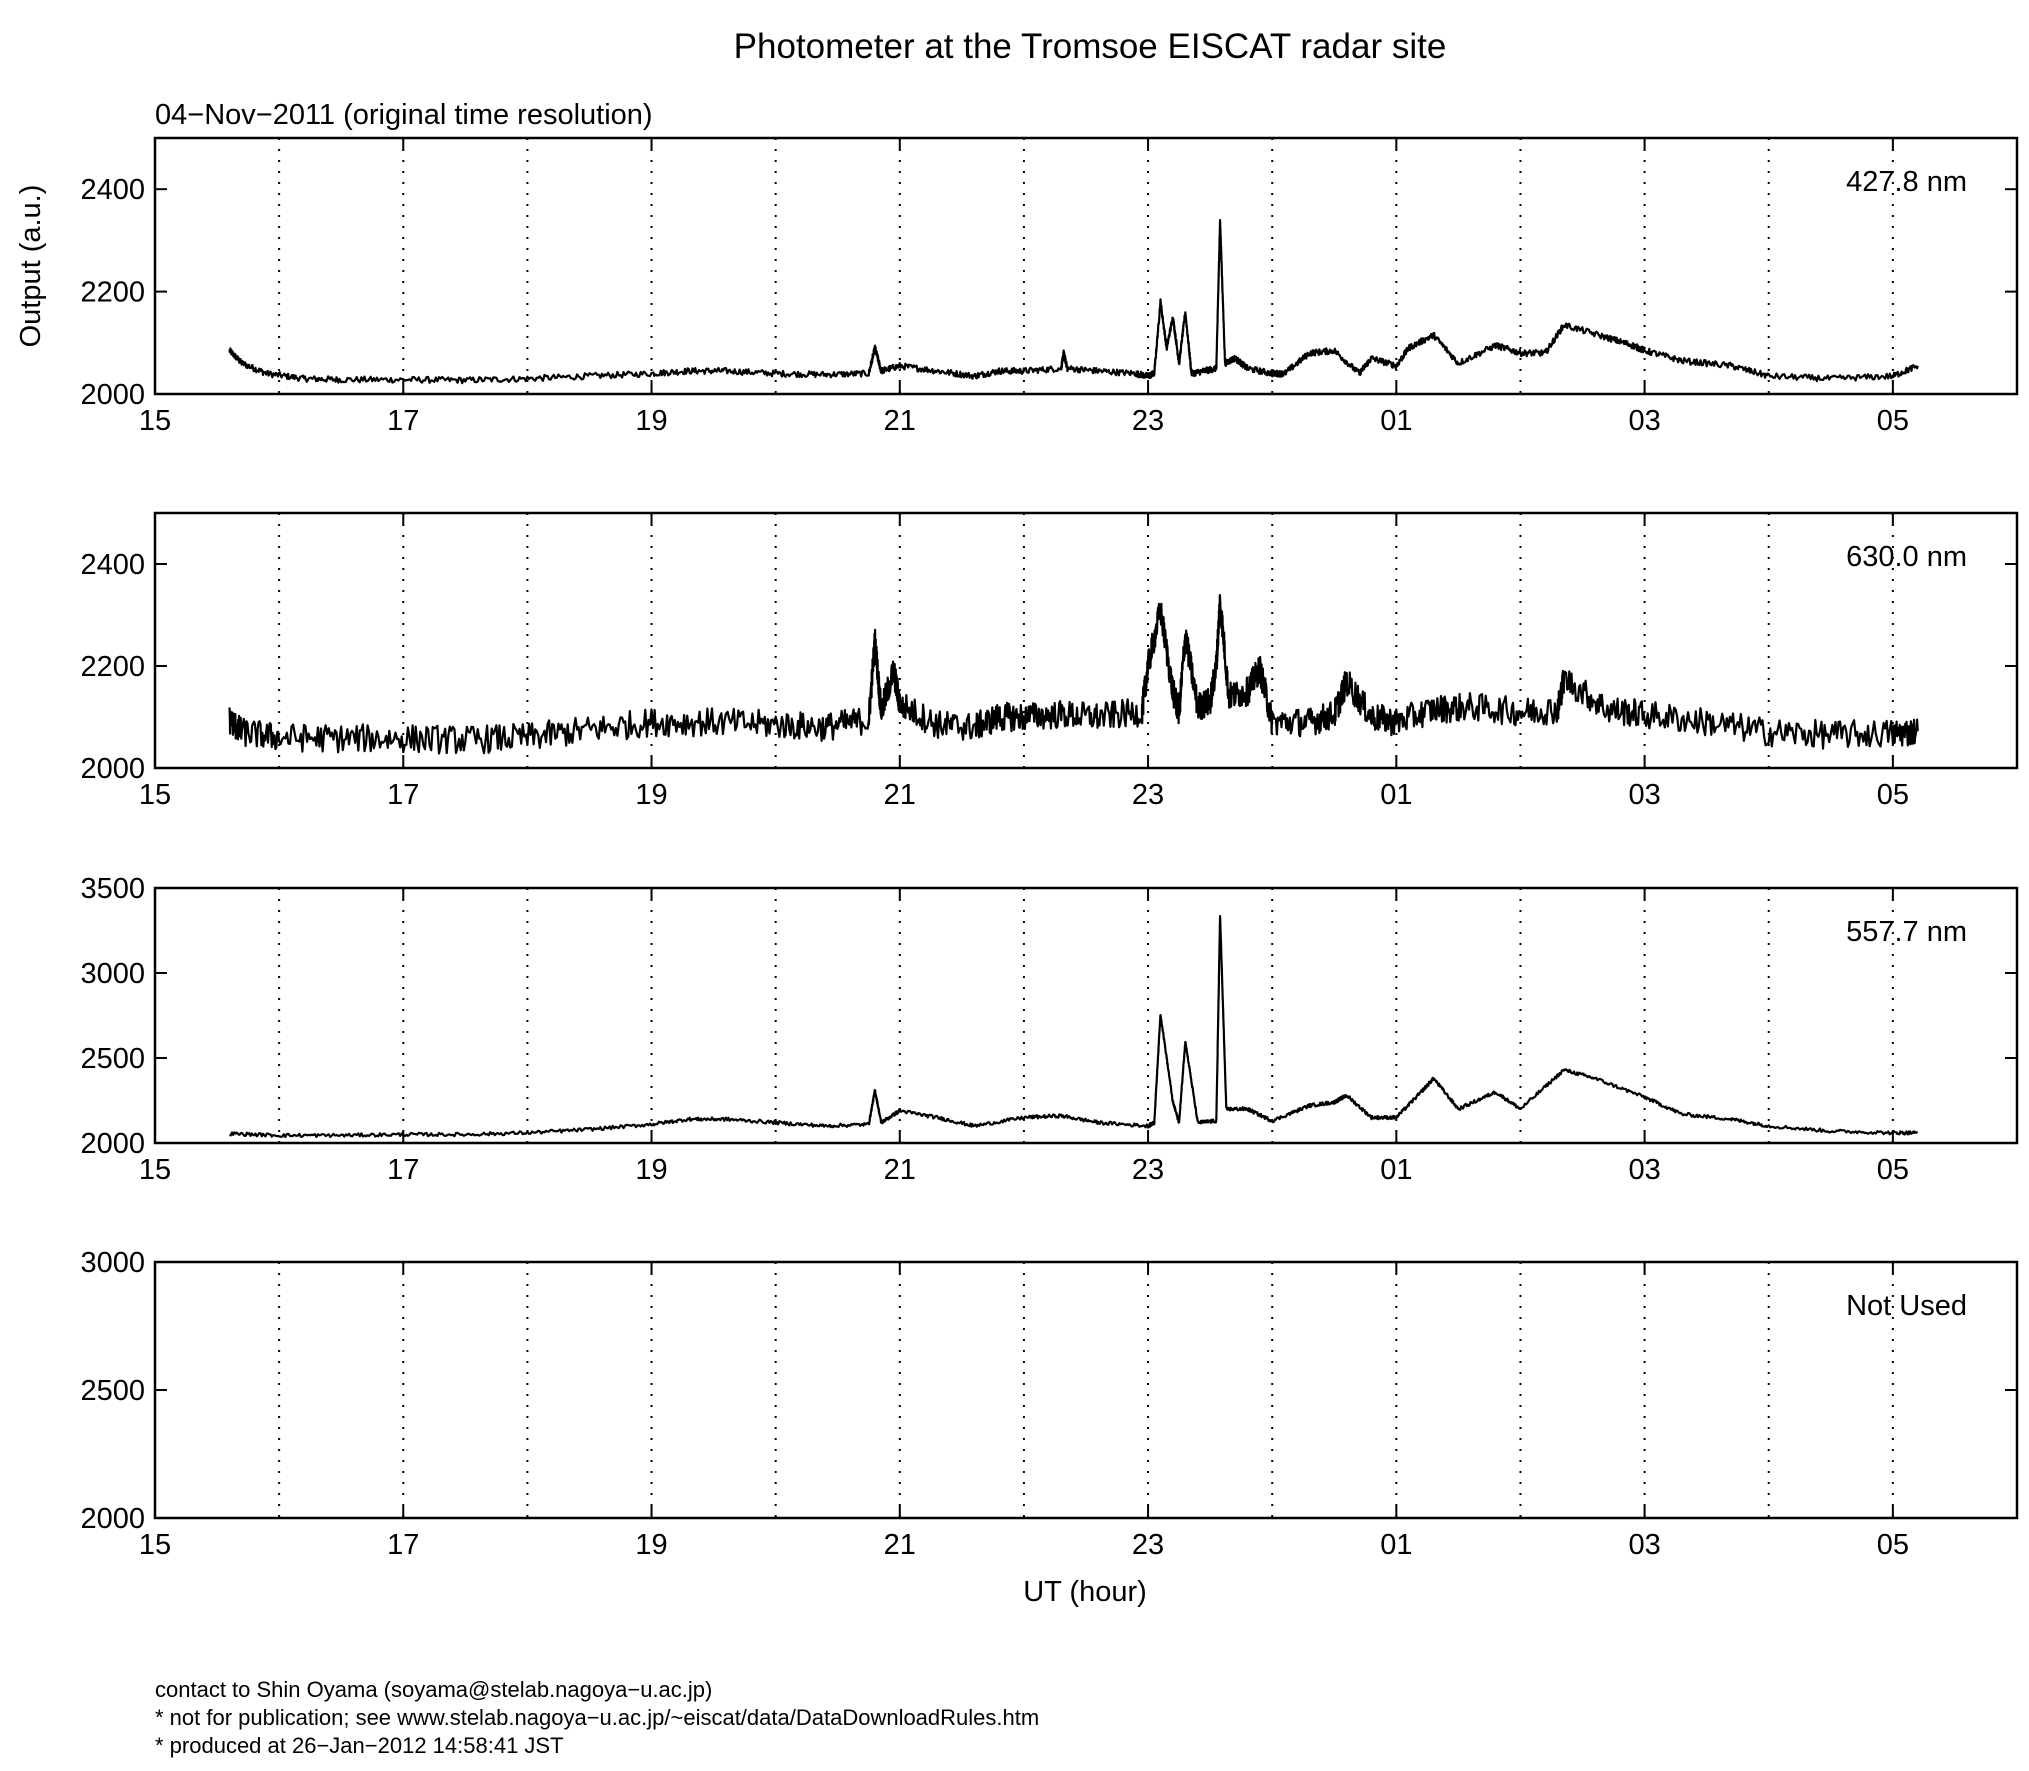 The width and height of the screenshot is (2029, 1771). Describe the element at coordinates (1906, 1306) in the screenshot. I see `series-label: Not Used` at that location.